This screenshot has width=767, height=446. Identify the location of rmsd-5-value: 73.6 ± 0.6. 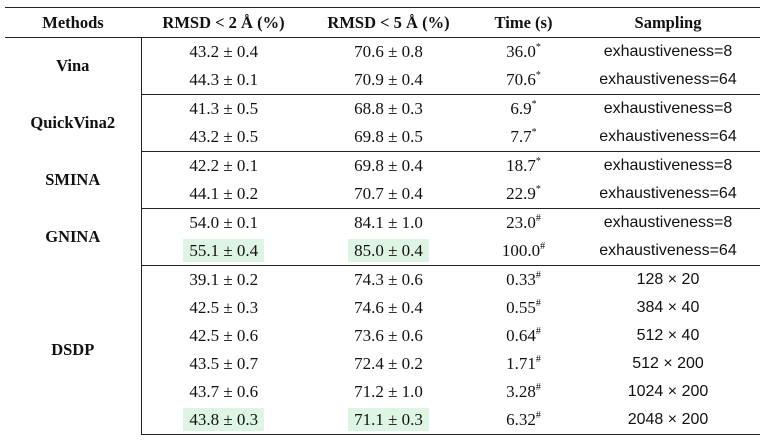
(388, 335).